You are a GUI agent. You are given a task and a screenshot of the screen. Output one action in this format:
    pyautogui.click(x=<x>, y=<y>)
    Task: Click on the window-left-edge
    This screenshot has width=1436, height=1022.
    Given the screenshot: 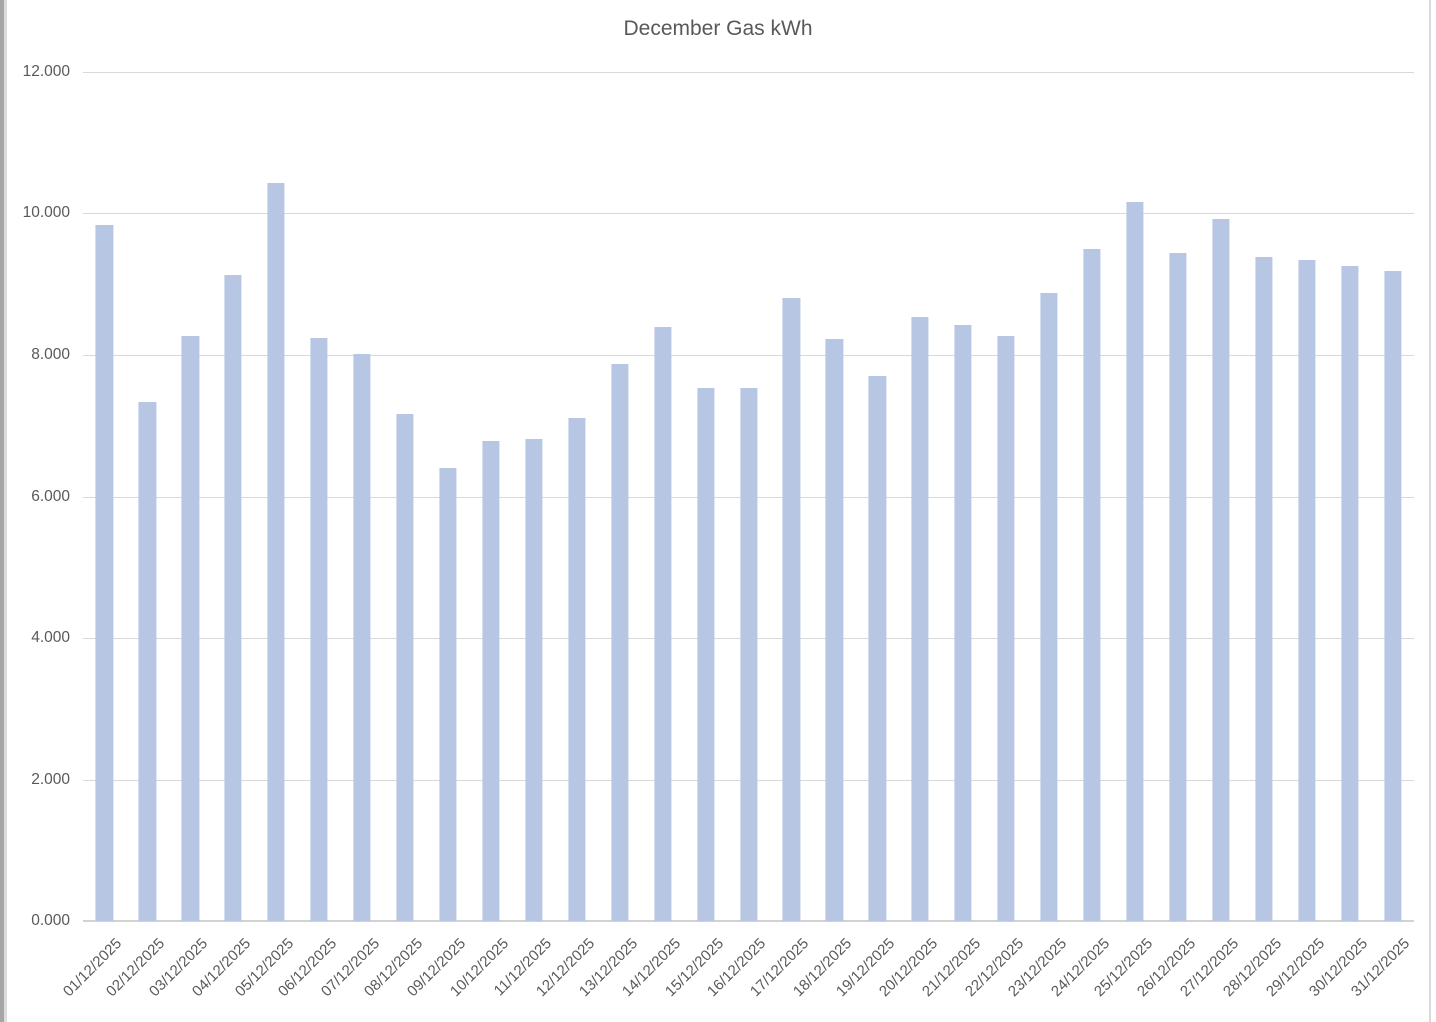 What is the action you would take?
    pyautogui.click(x=2, y=511)
    